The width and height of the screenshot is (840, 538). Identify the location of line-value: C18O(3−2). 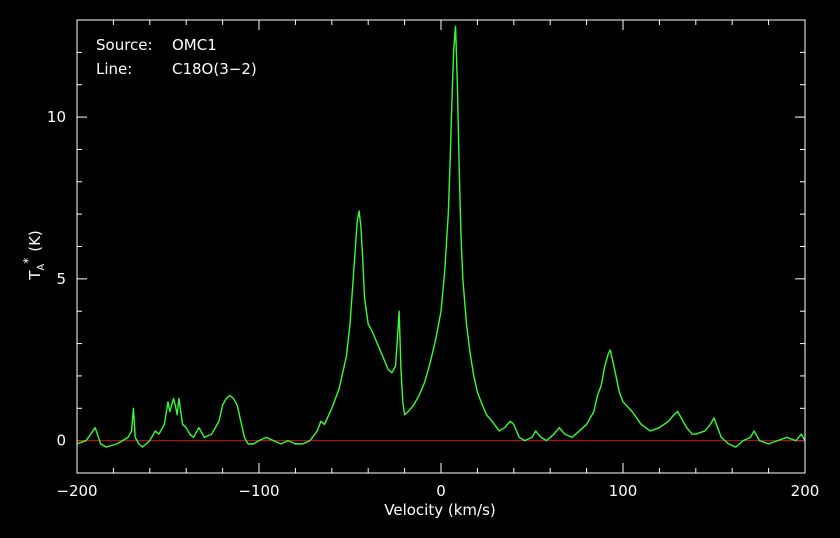
(214, 69).